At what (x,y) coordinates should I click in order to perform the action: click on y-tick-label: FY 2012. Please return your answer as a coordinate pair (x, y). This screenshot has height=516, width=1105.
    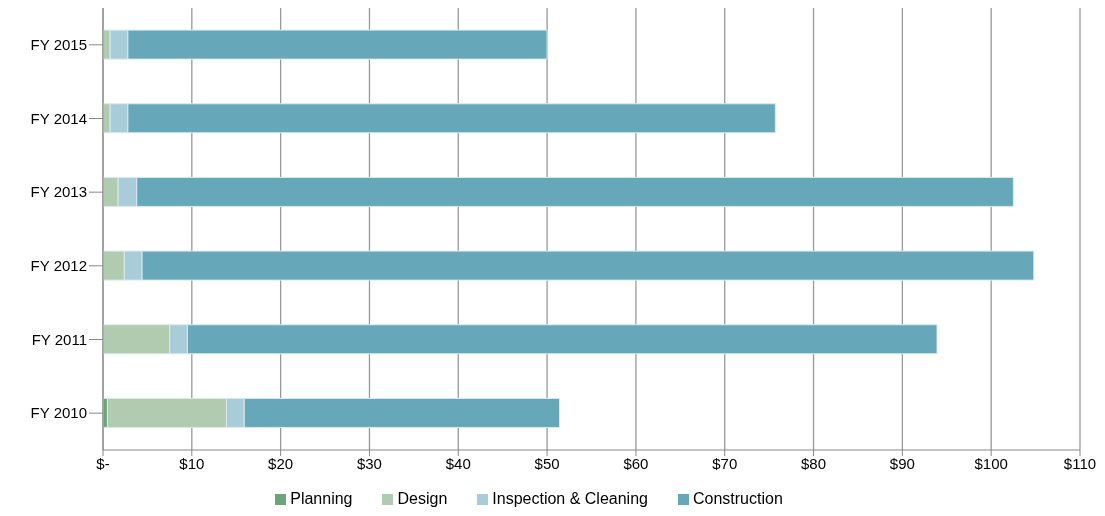
    Looking at the image, I should click on (58, 266).